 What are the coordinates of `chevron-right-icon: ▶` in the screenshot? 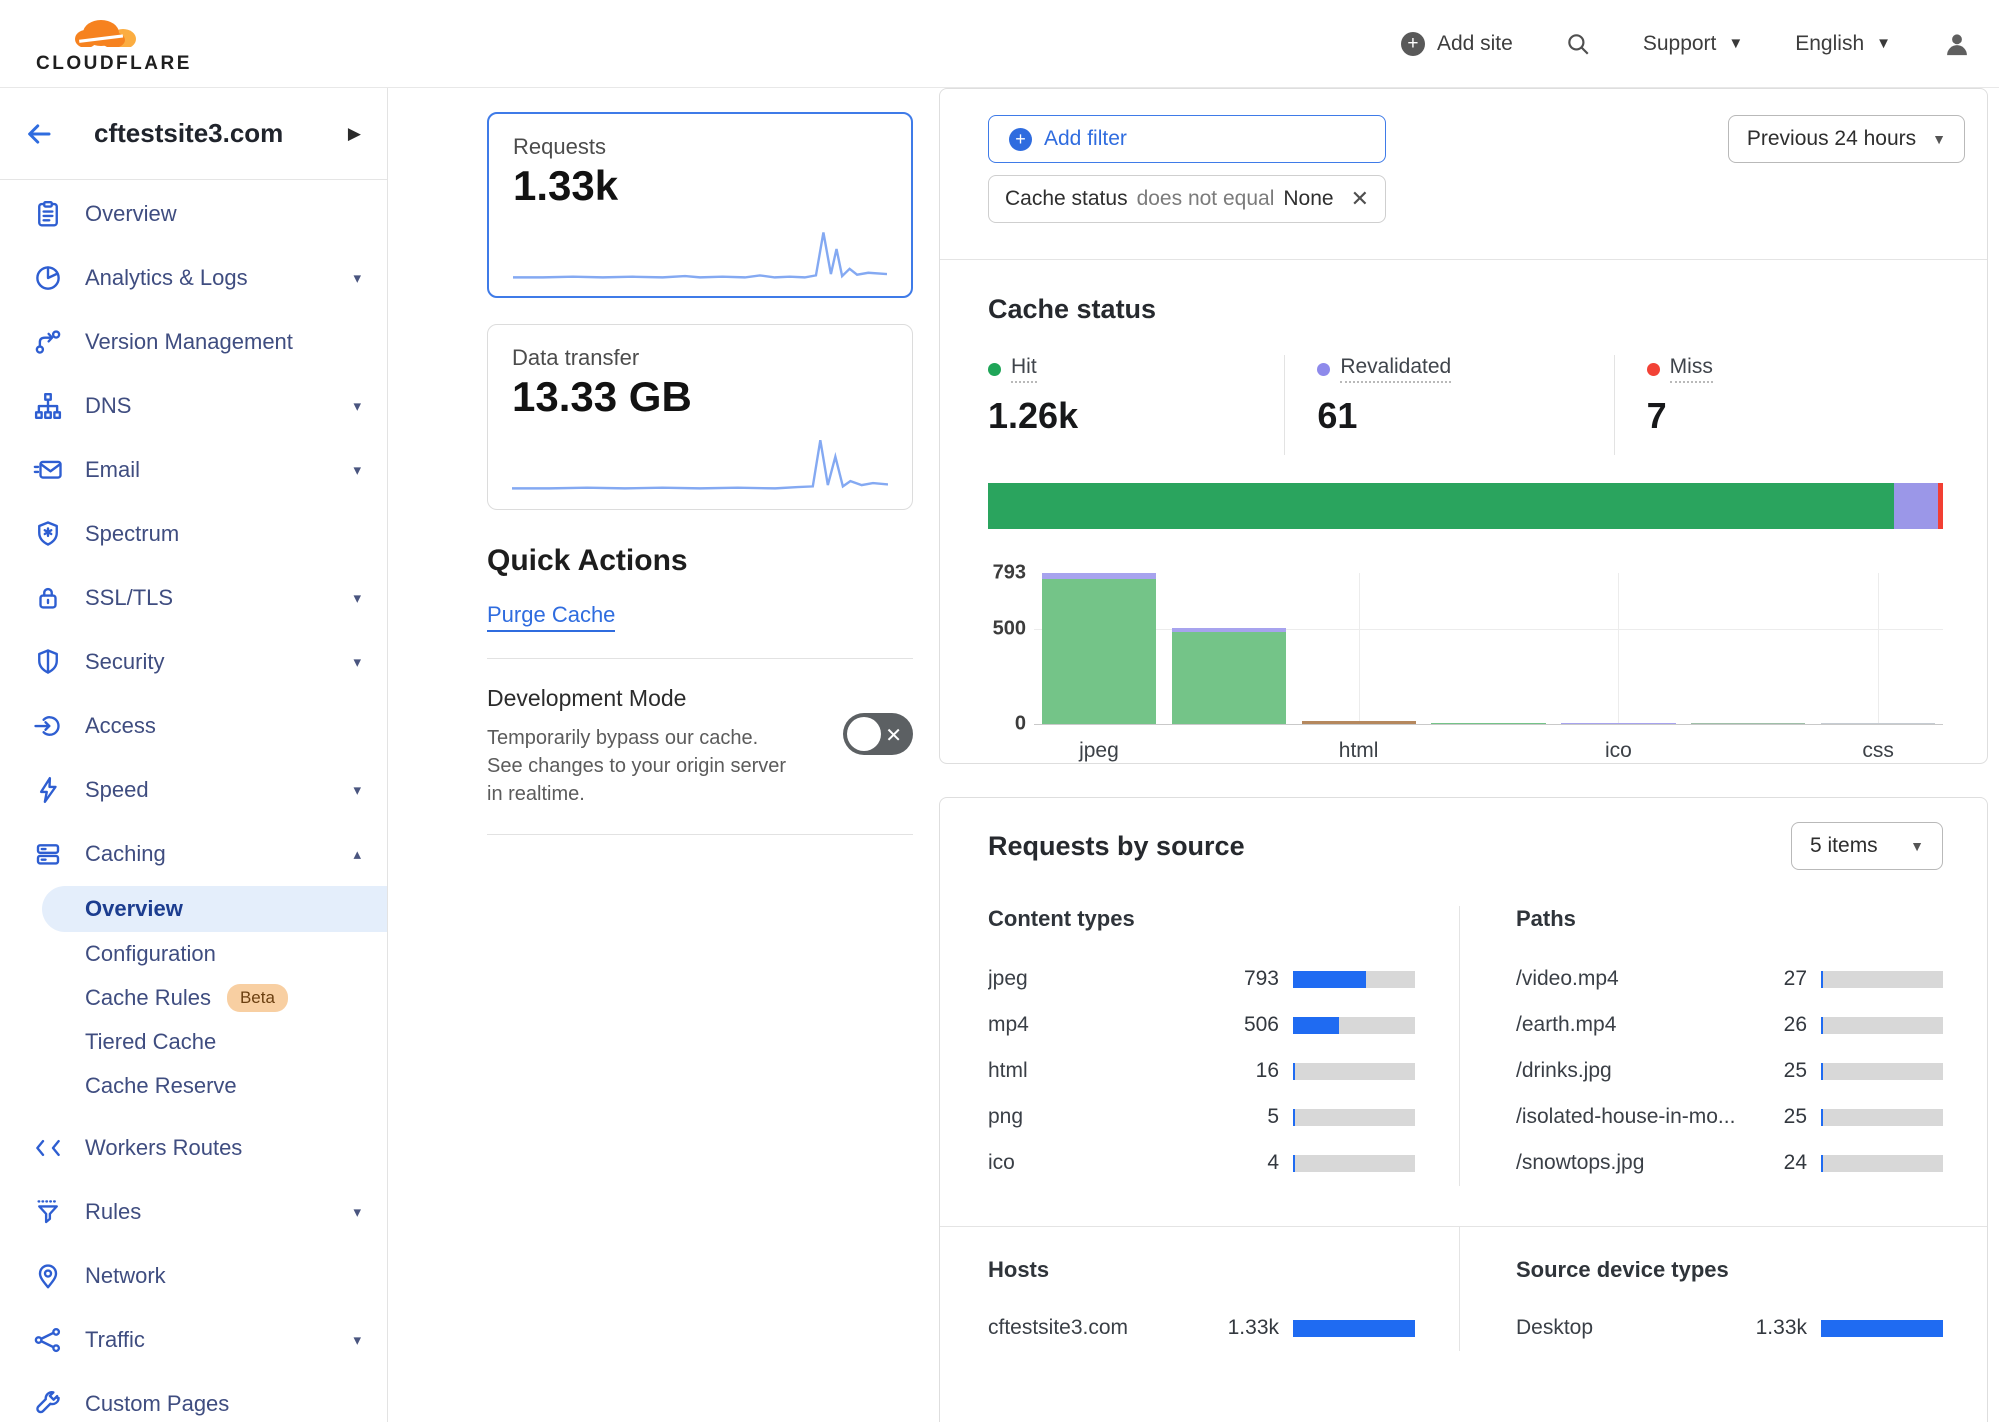 It's located at (354, 133).